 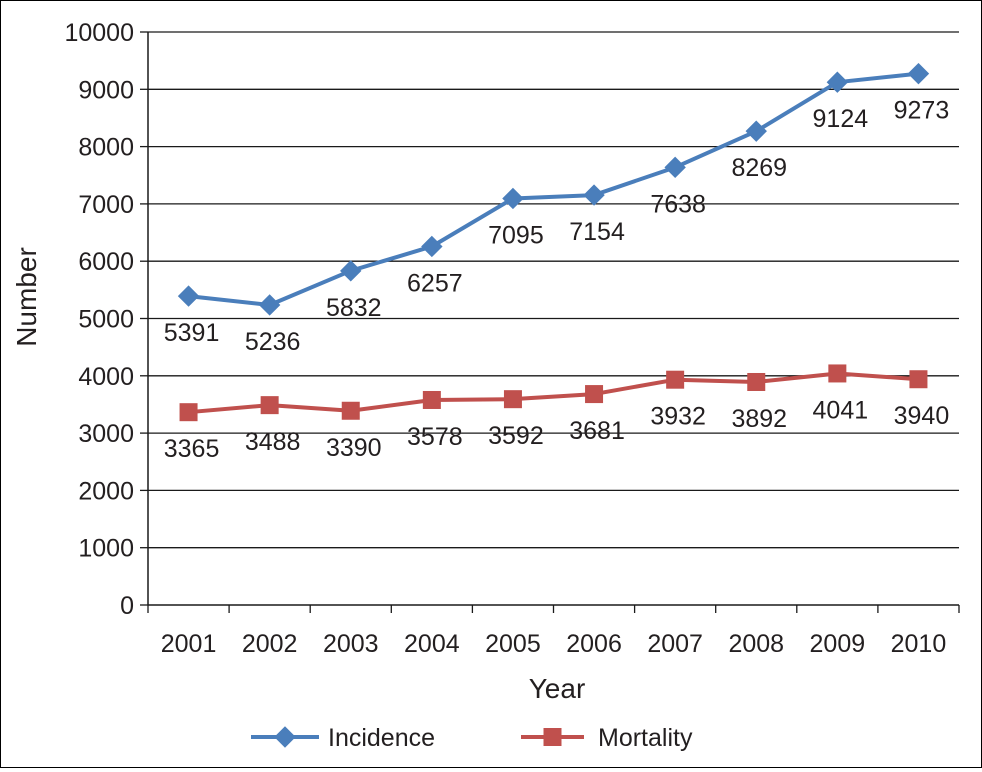 I want to click on series-line-mortality, so click(x=553, y=393).